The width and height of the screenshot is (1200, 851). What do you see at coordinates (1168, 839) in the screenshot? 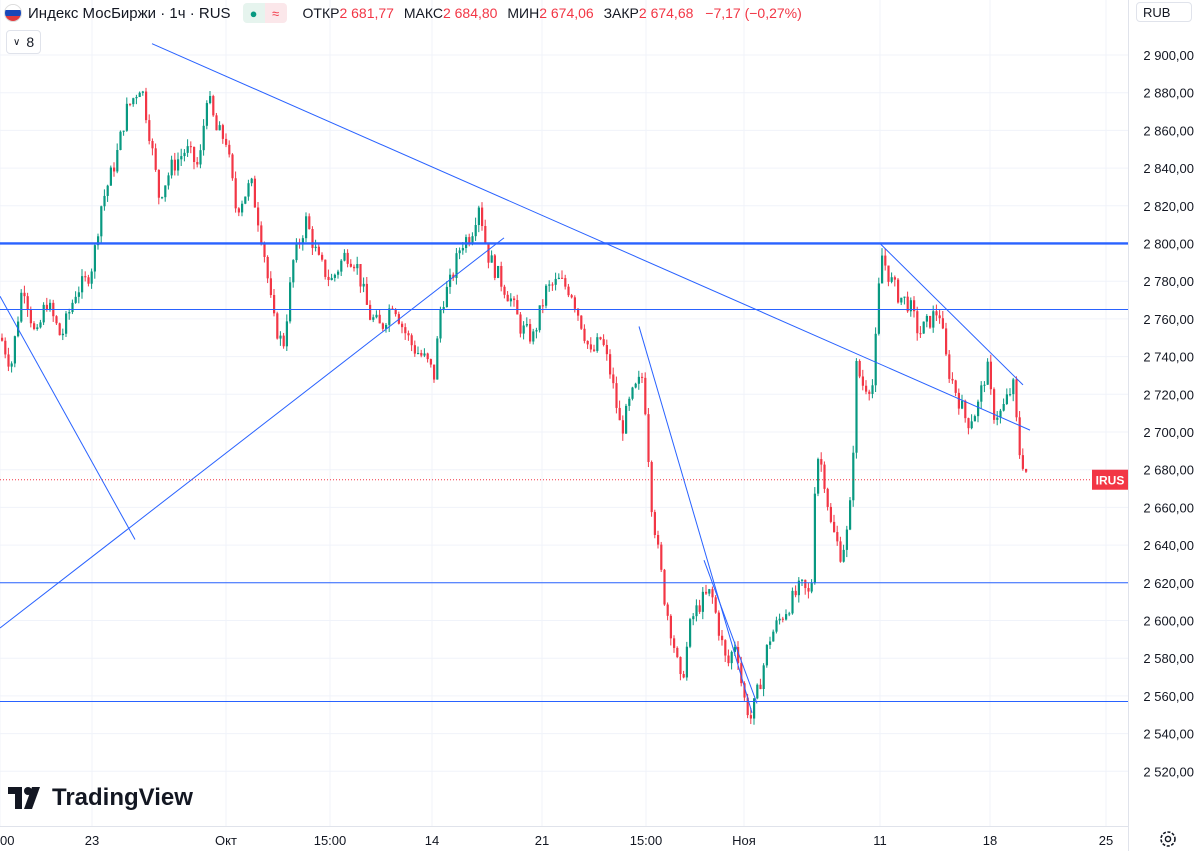
I see `settings-gear-icon` at bounding box center [1168, 839].